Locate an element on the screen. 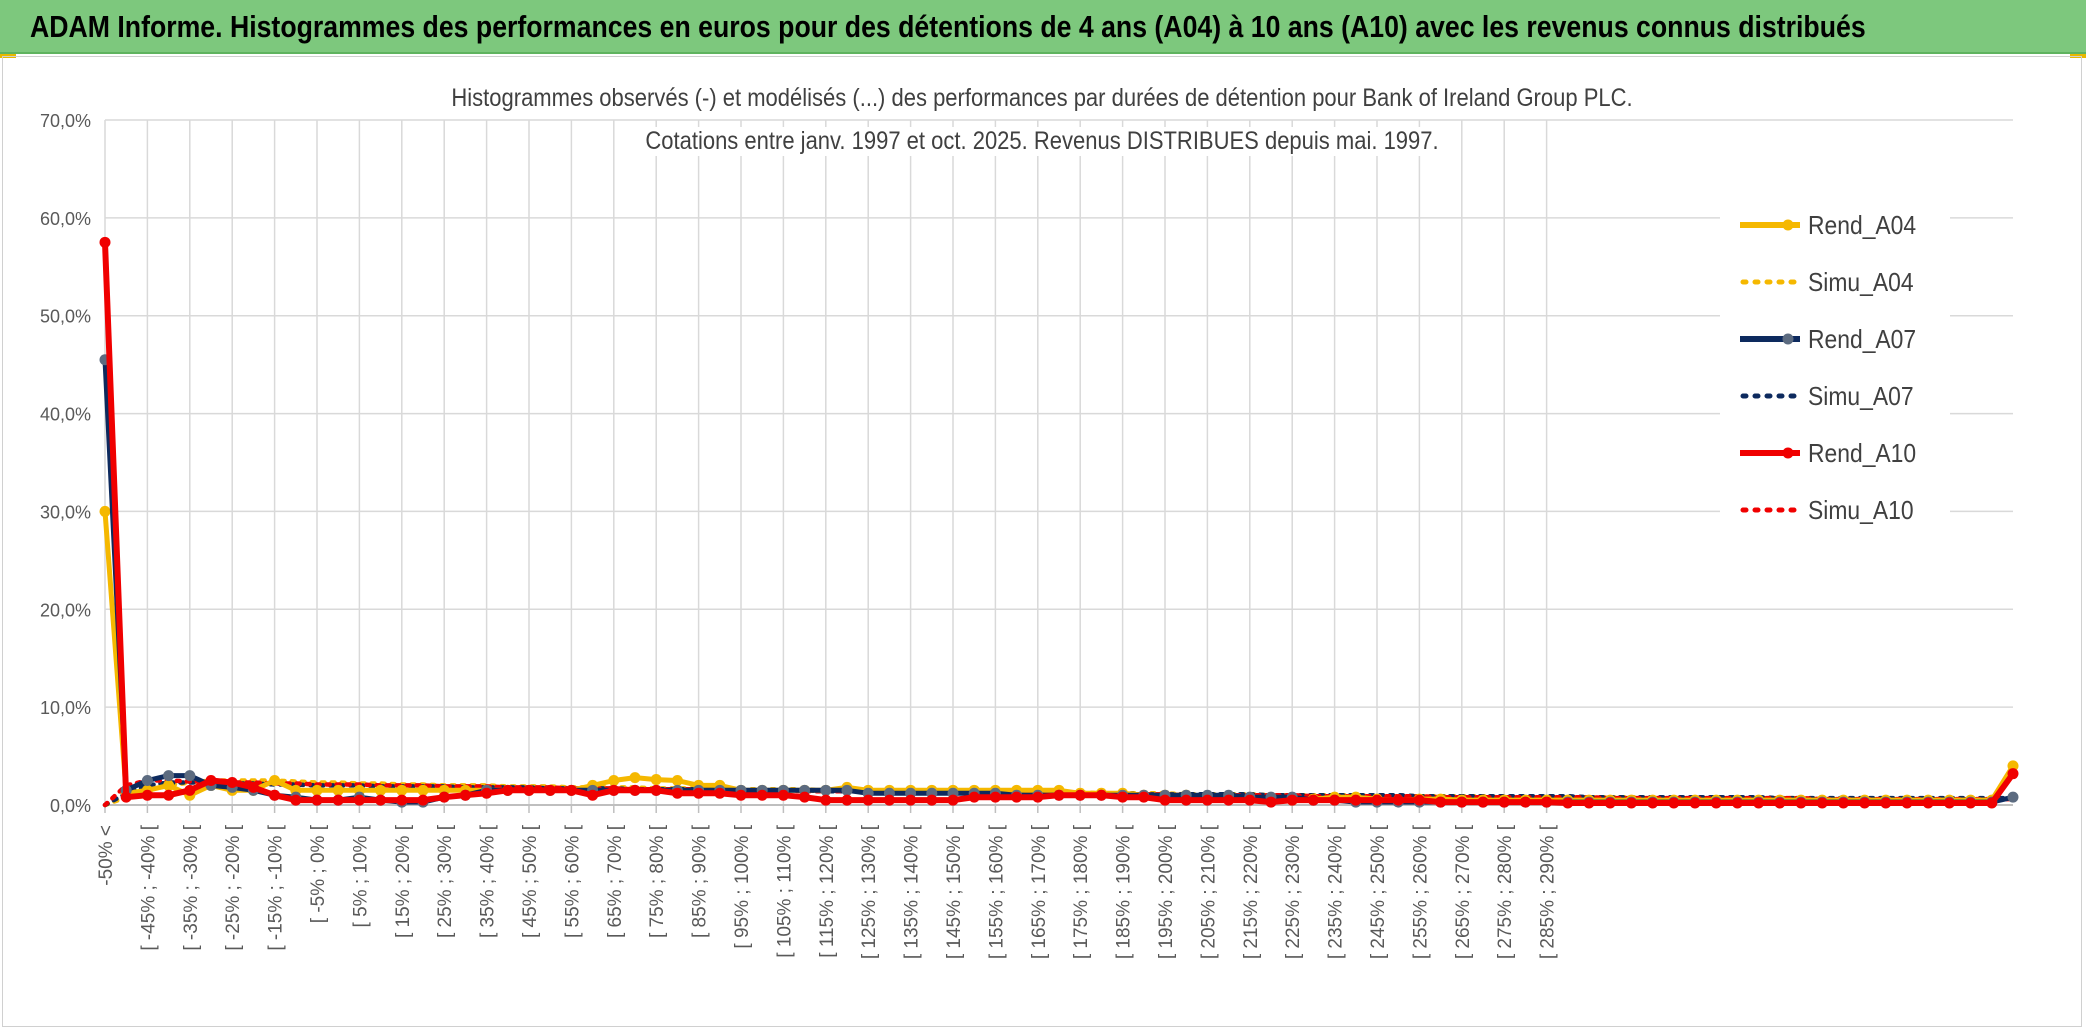  x-tick-label: [ 165% ; 170% [ is located at coordinates (1039, 891).